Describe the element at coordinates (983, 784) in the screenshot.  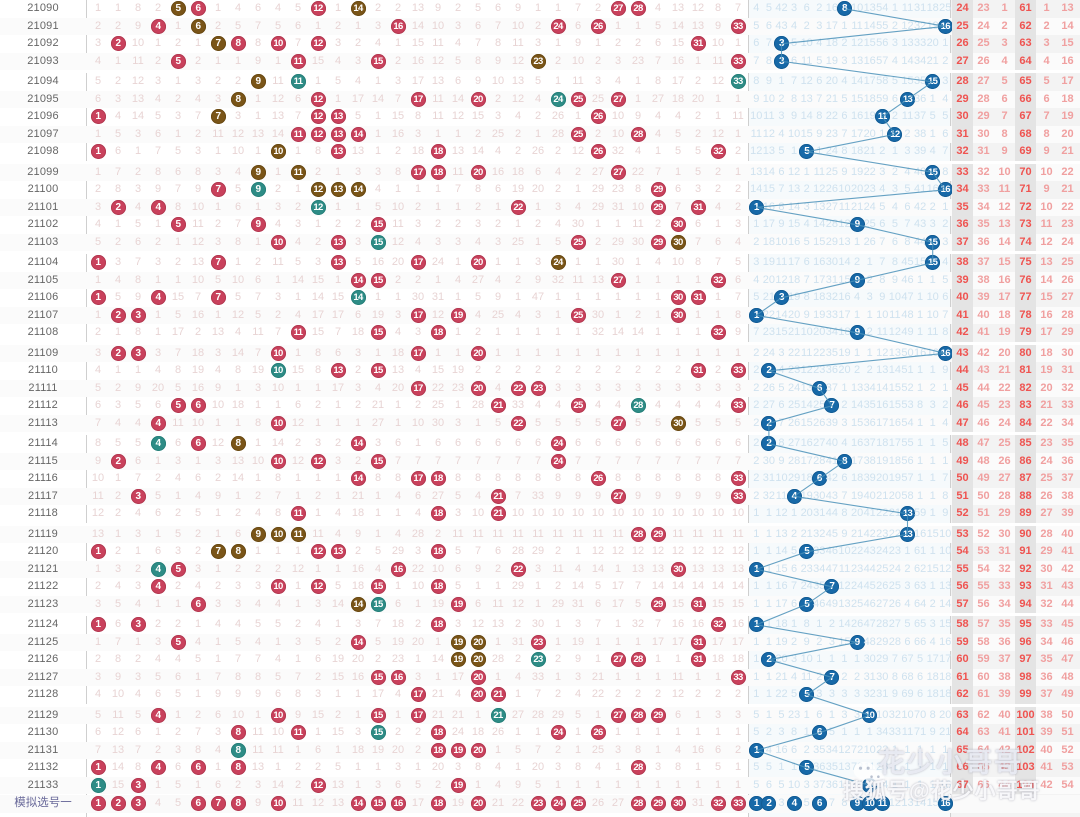
I see `stat-cell: 66` at that location.